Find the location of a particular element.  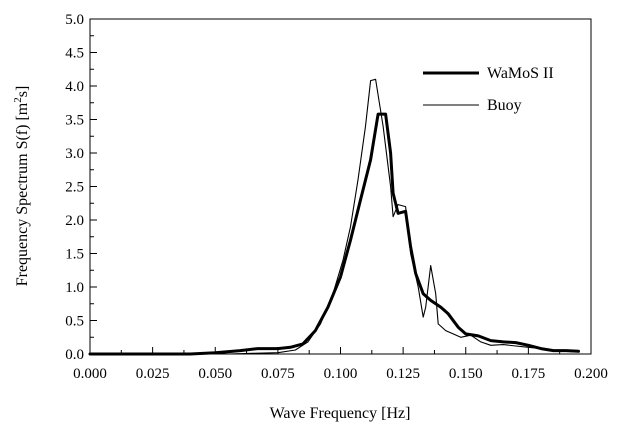

y-tick-label: 4.5 is located at coordinates (74, 54).